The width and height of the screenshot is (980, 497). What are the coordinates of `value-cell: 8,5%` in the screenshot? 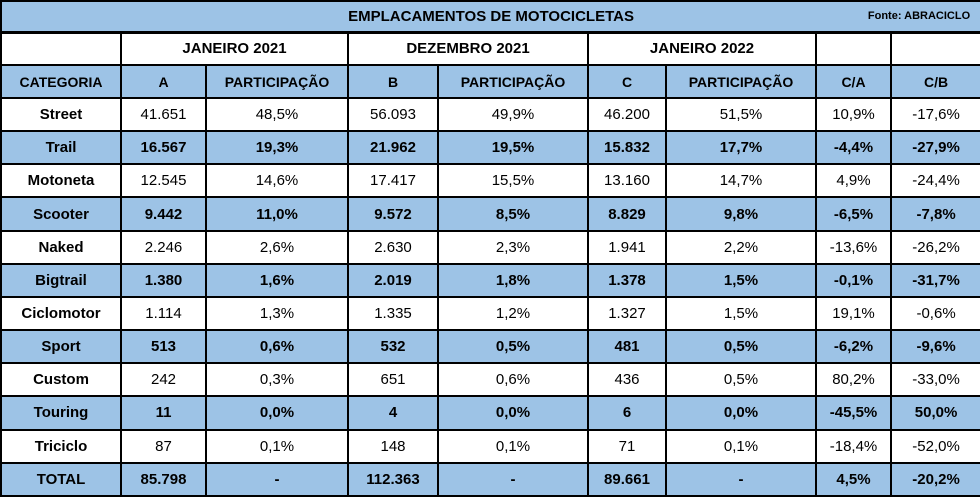 It's located at (513, 214).